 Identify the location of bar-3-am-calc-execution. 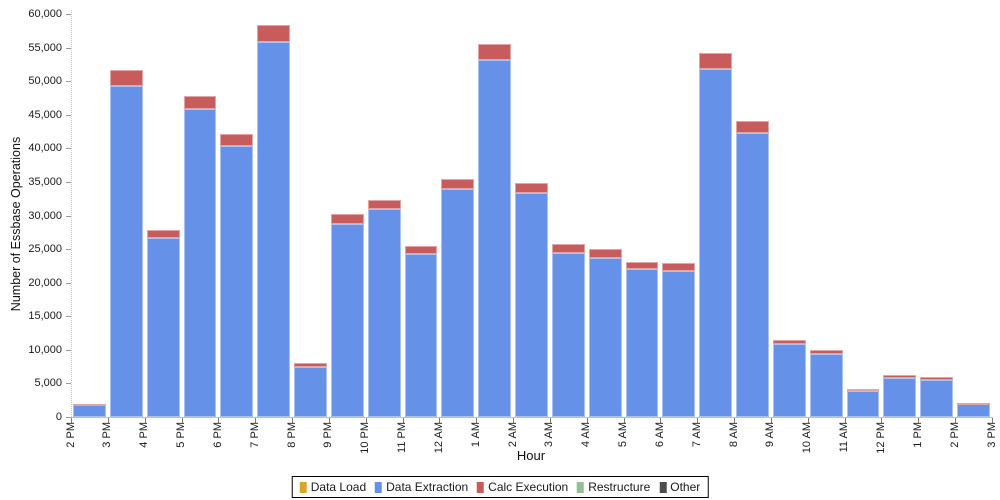
(568, 248).